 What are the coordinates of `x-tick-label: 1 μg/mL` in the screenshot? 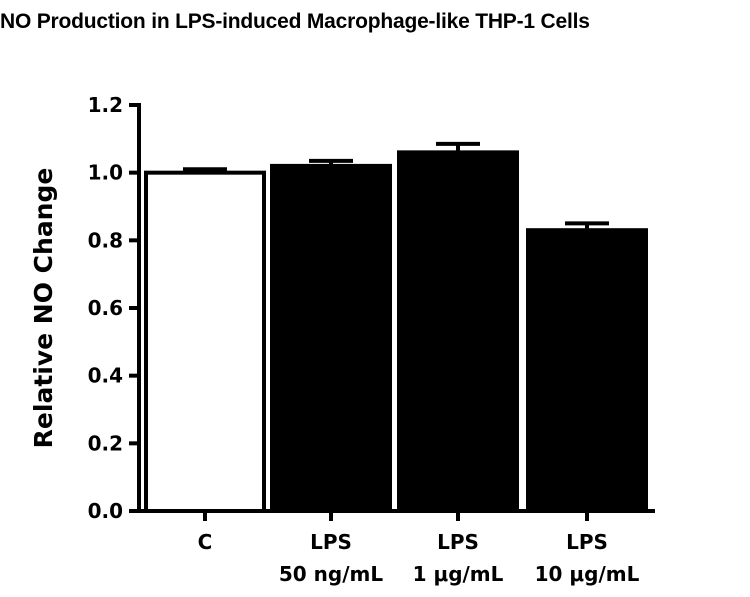 It's located at (458, 574).